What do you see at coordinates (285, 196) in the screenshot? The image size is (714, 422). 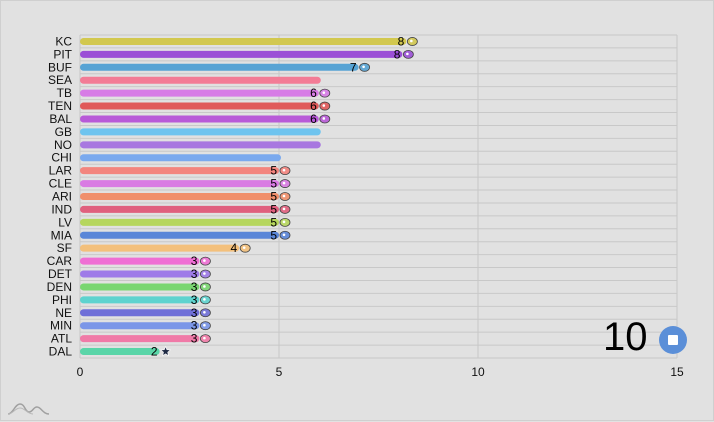 I see `ari-cardinals-logo-icon` at bounding box center [285, 196].